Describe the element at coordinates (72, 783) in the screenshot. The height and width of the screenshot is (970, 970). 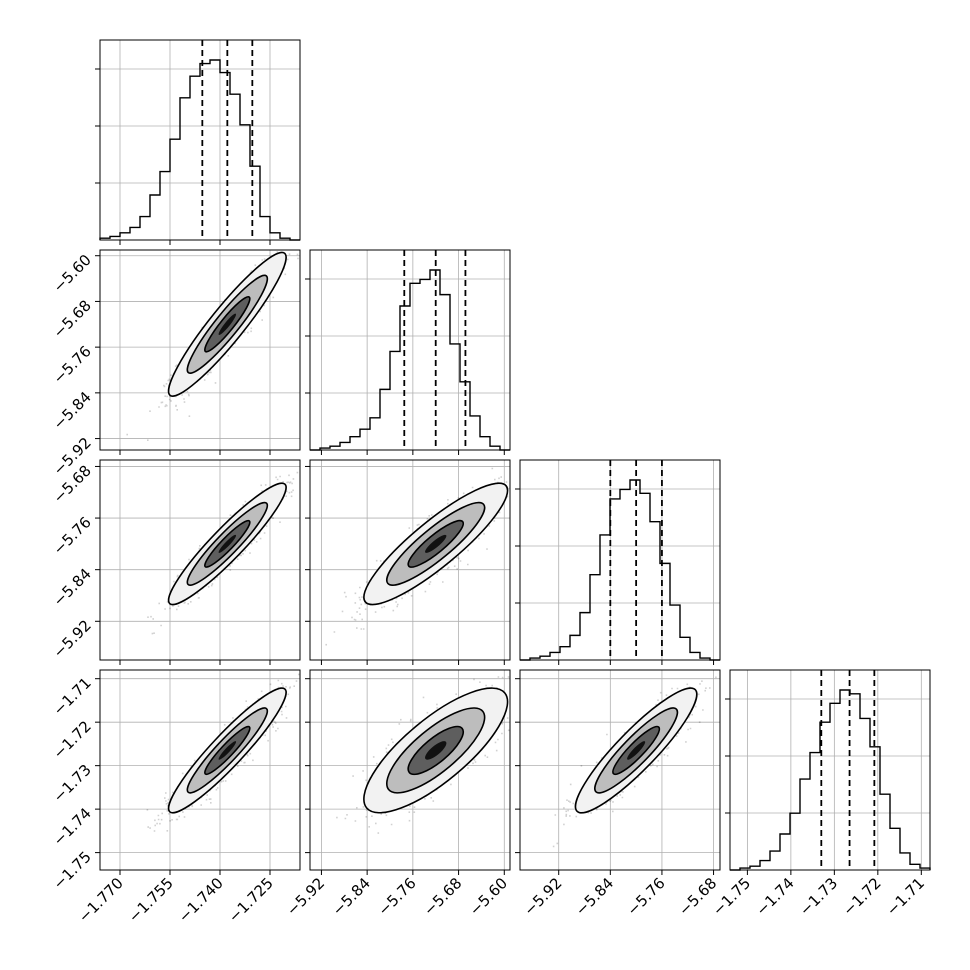
I see `y-tick-label: −1.73` at that location.